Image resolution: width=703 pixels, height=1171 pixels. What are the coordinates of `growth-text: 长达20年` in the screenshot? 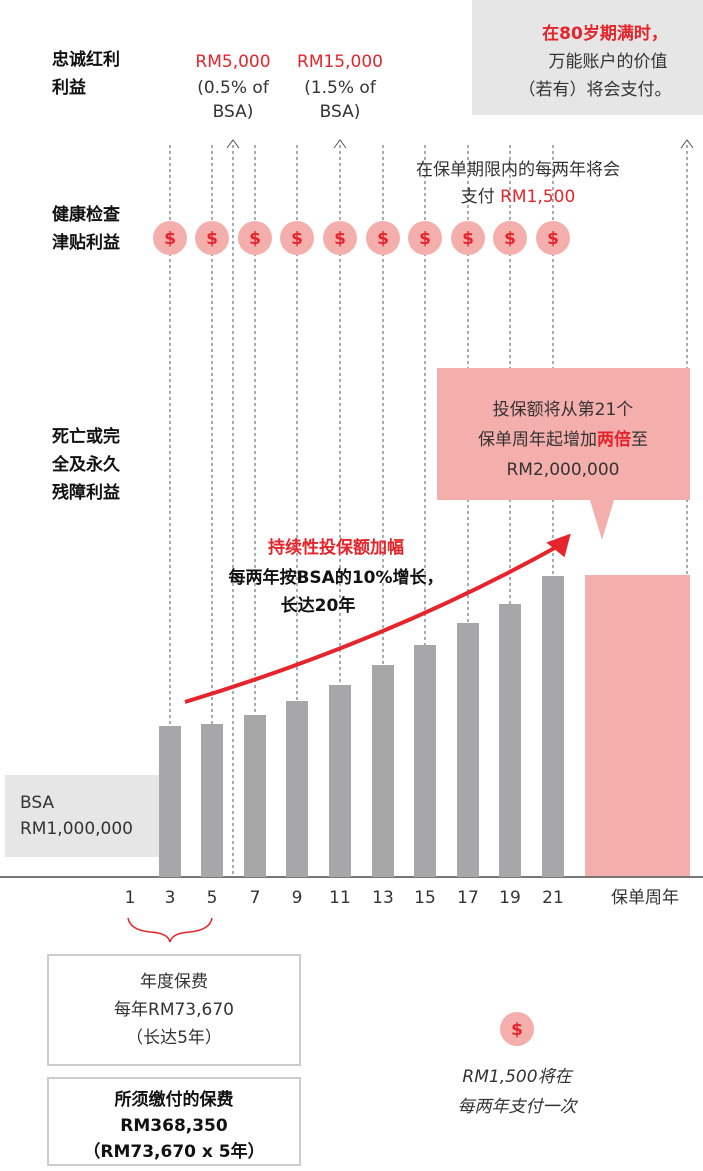 It's located at (318, 605).